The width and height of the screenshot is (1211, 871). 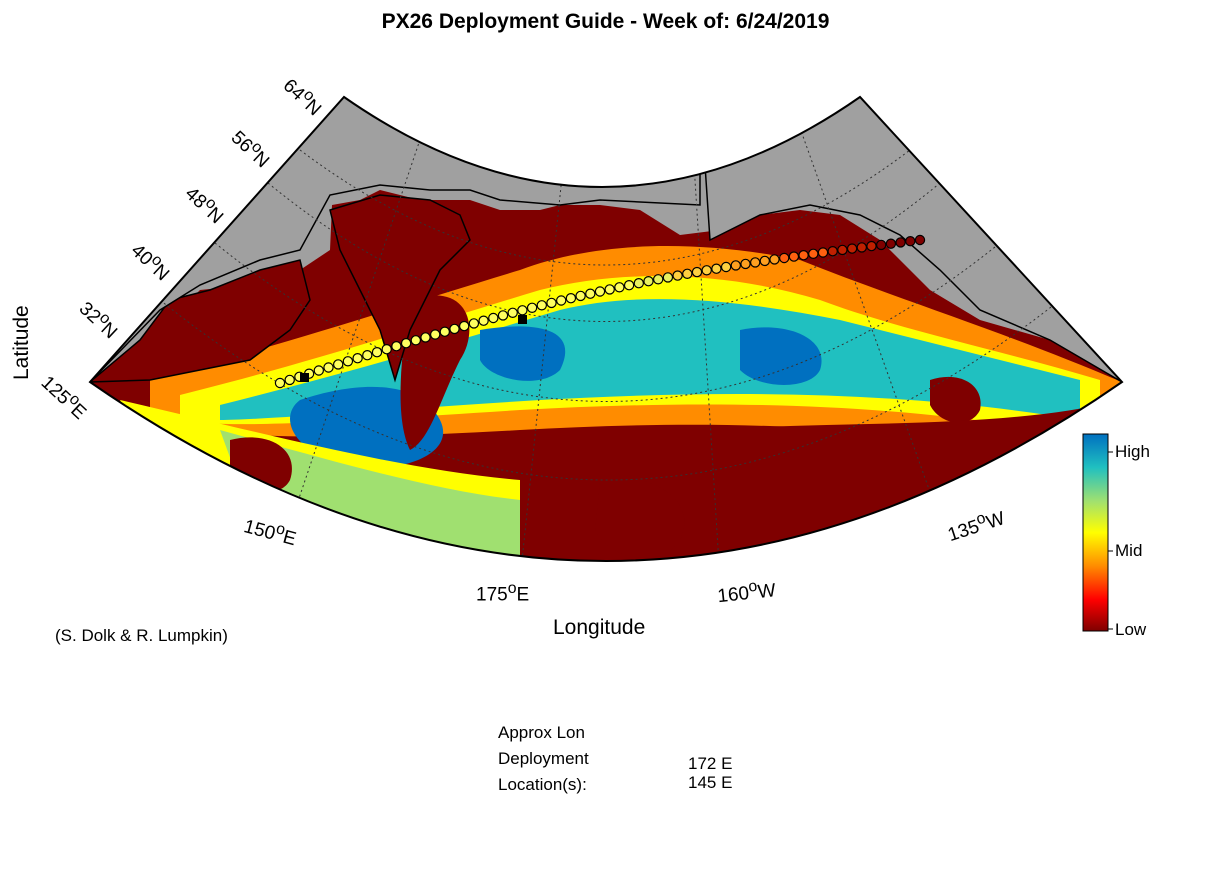 What do you see at coordinates (1095, 532) in the screenshot?
I see `colorbar` at bounding box center [1095, 532].